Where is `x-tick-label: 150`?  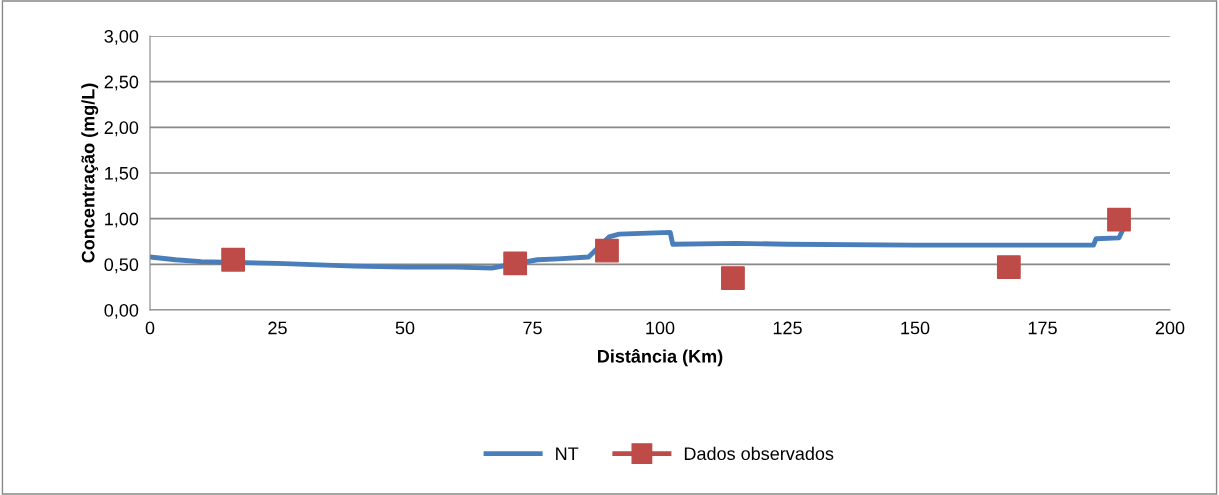
x-tick-label: 150 is located at coordinates (915, 328).